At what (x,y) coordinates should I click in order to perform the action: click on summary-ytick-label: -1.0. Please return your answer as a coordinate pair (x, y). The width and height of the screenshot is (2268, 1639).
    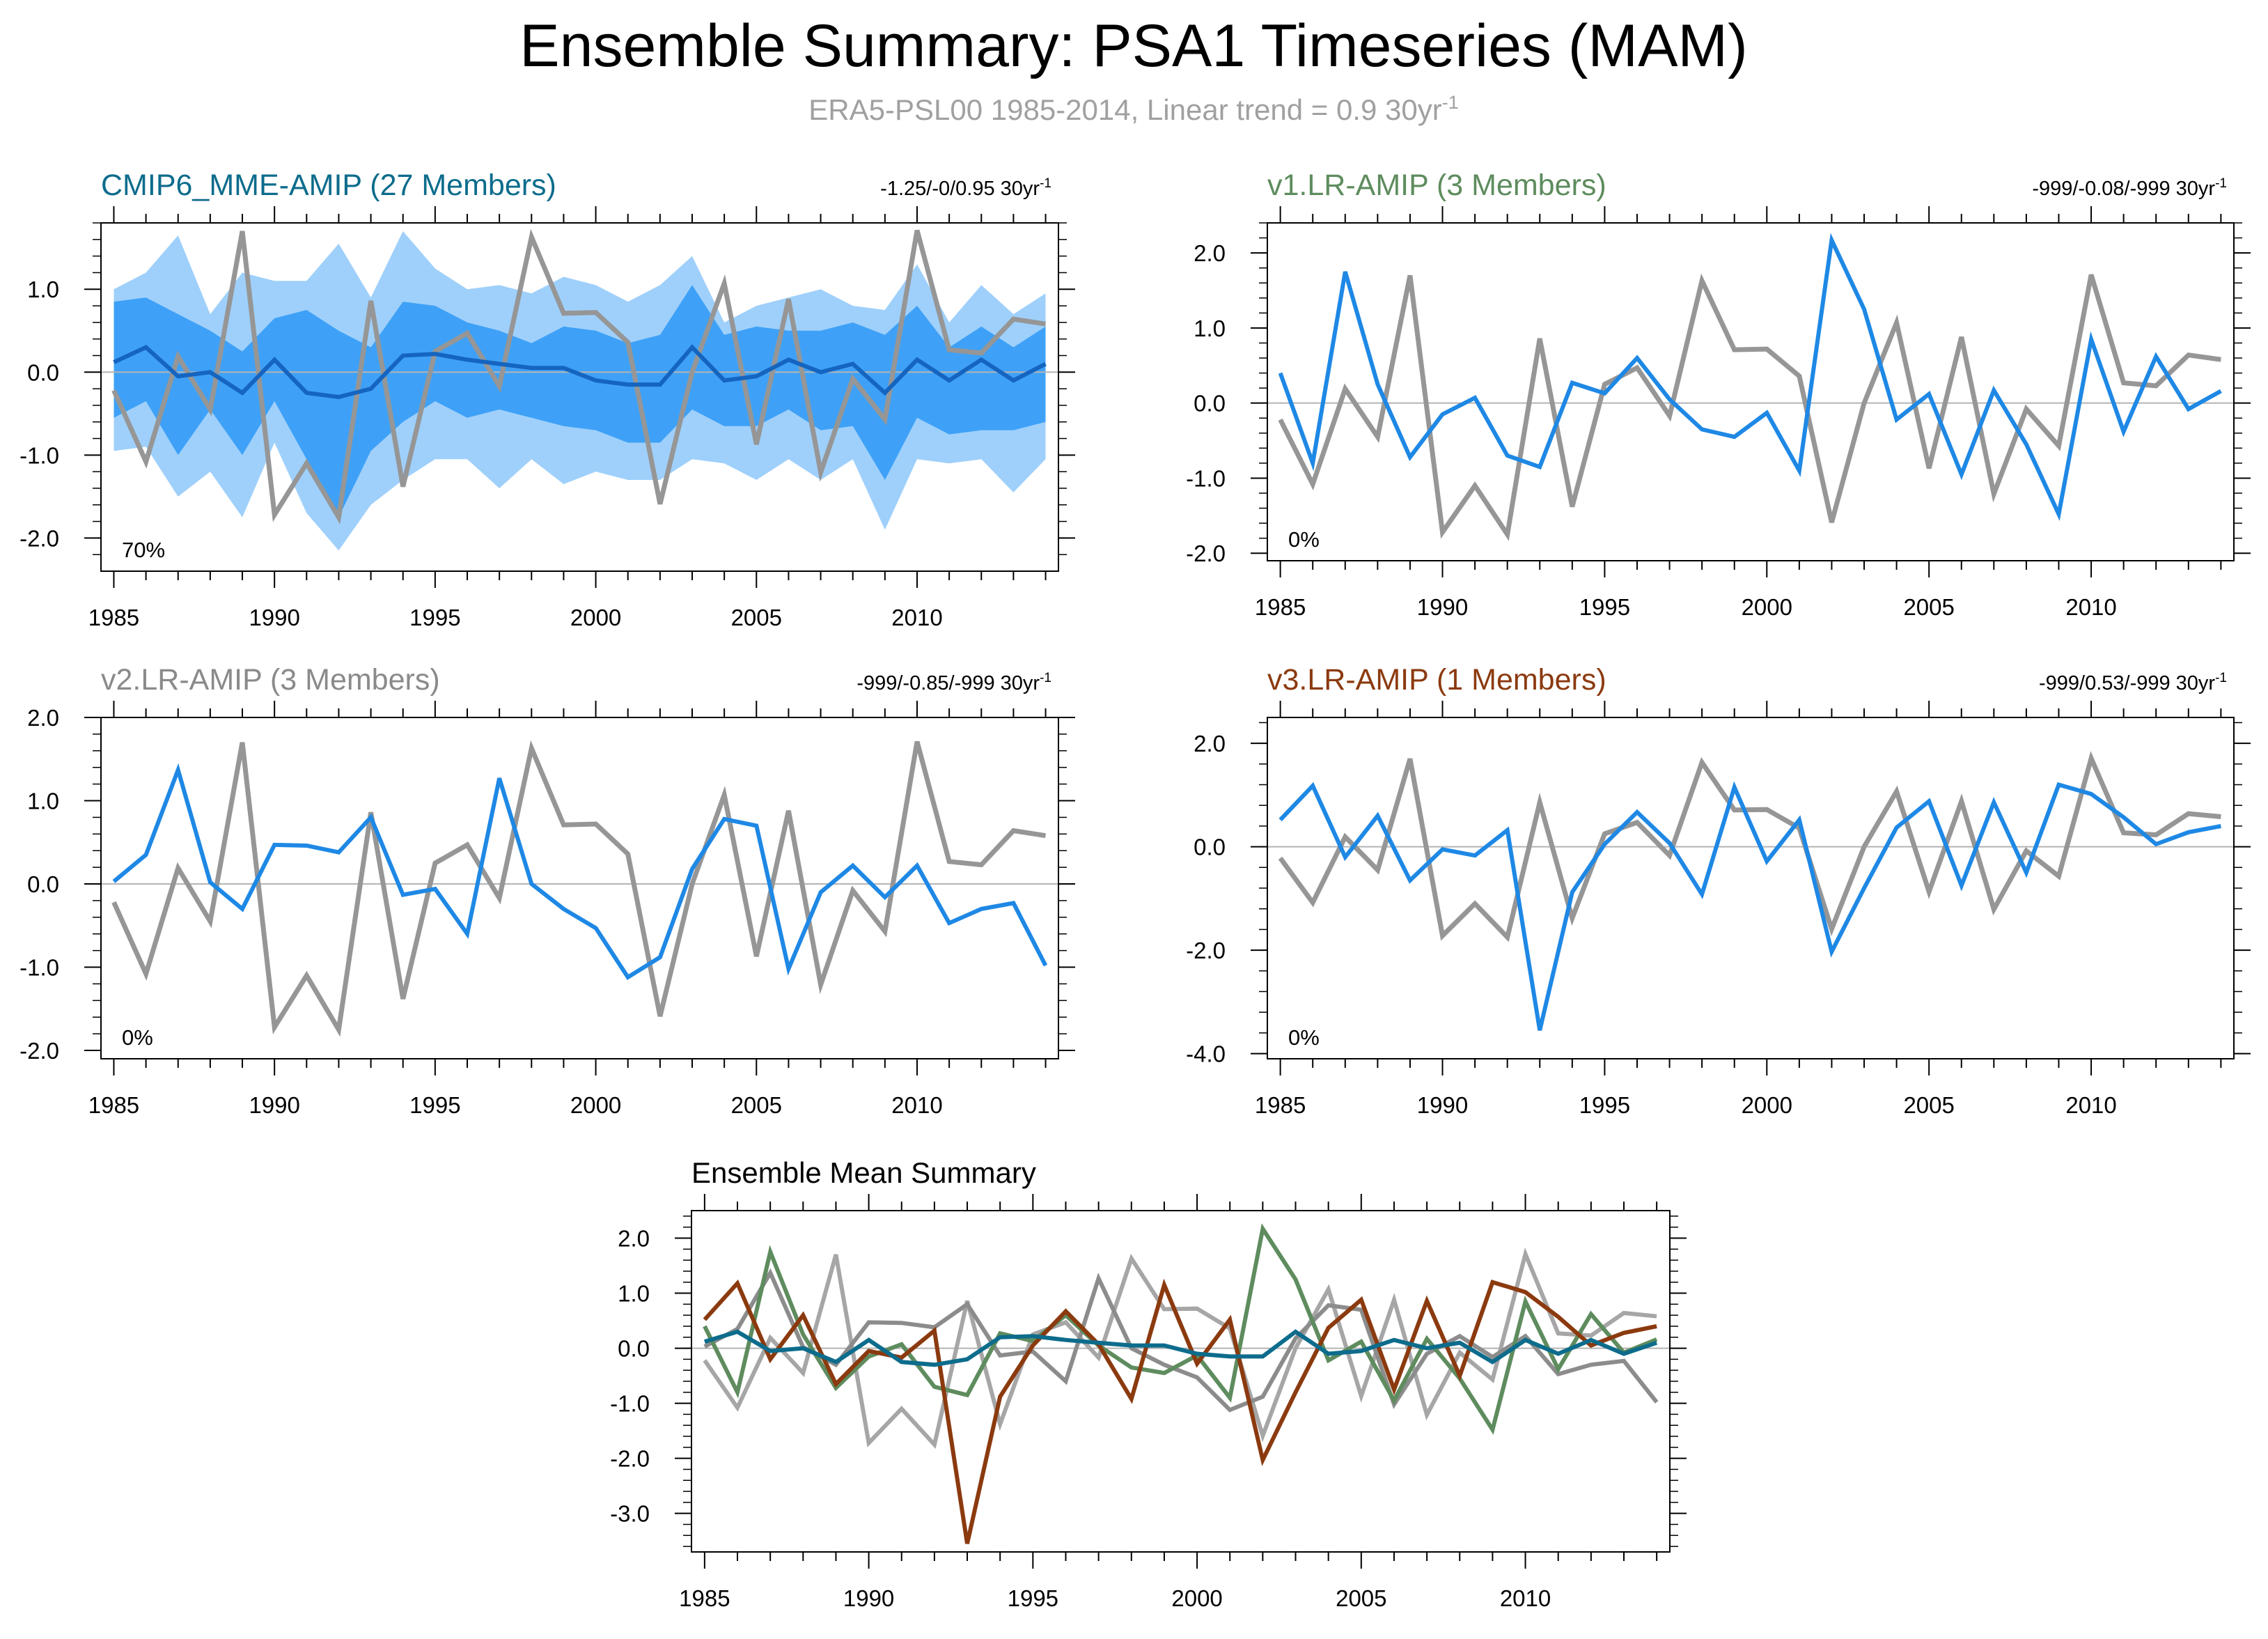
    Looking at the image, I should click on (630, 1404).